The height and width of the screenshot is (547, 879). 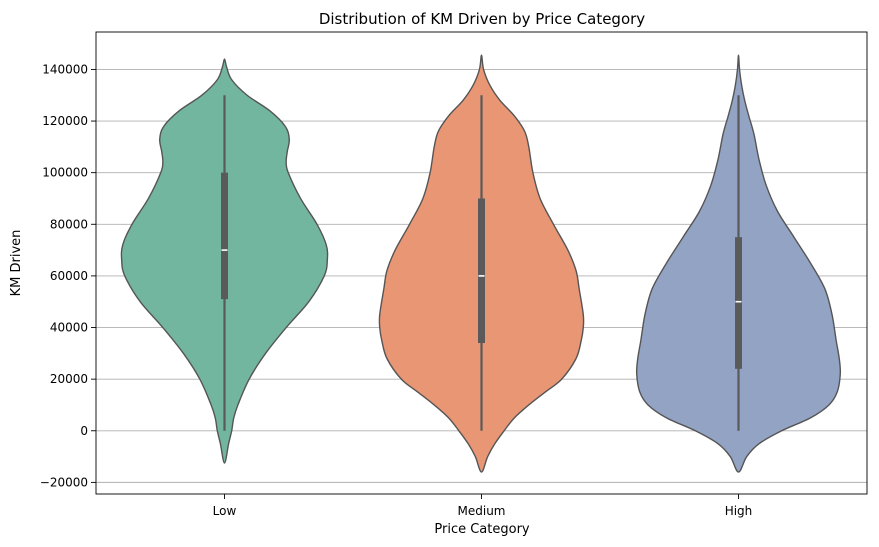 I want to click on y-axis-label: KM Driven, so click(x=16, y=263).